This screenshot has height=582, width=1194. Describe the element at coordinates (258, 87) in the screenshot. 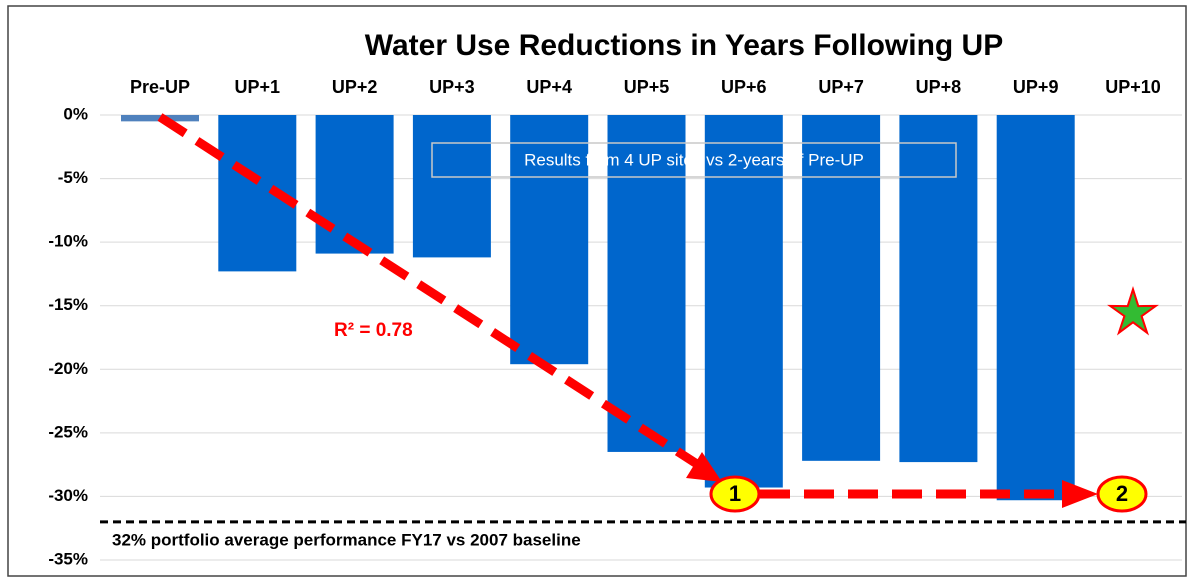

I see `x-tick-label: UP+1` at that location.